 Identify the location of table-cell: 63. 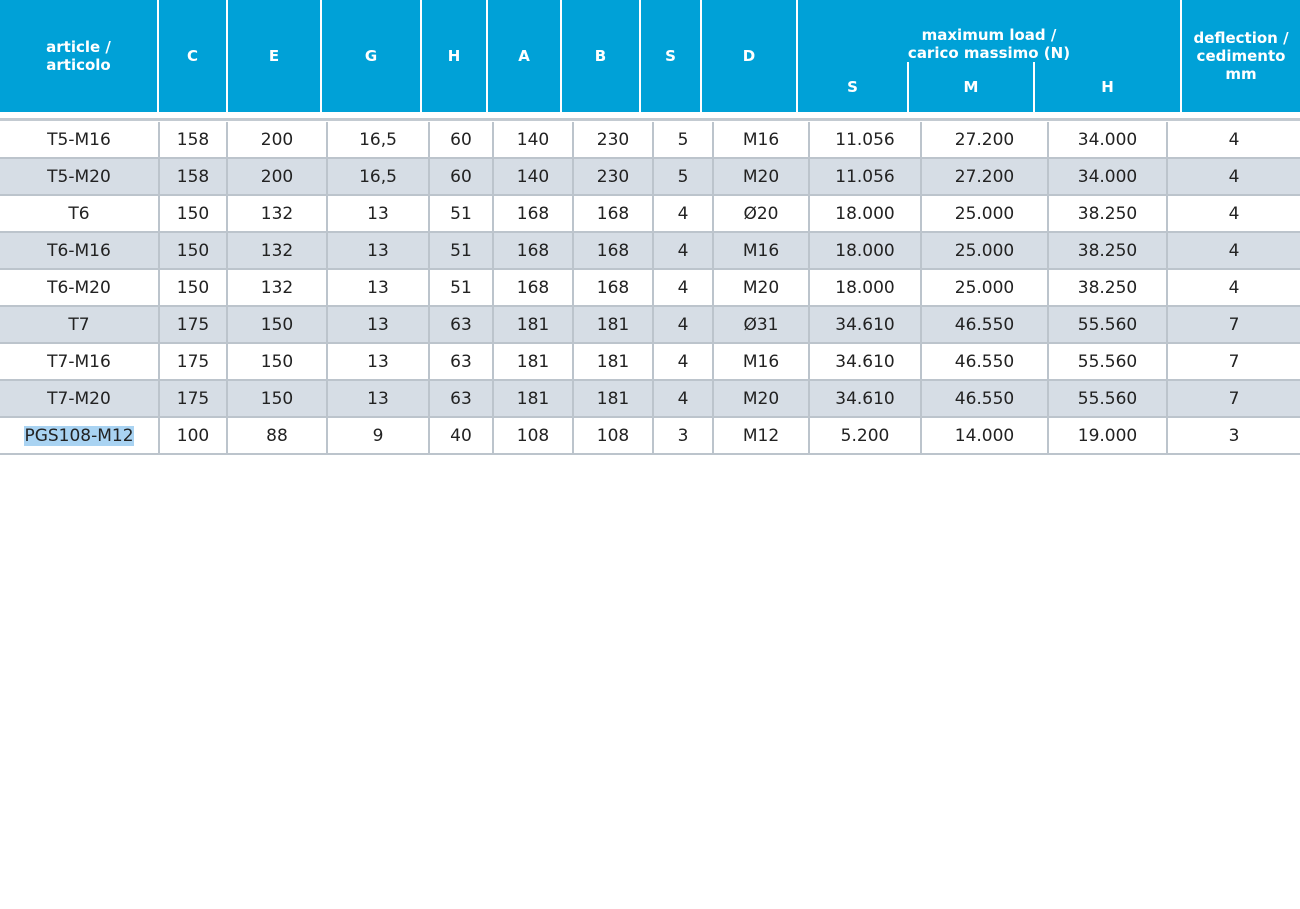
(460, 399).